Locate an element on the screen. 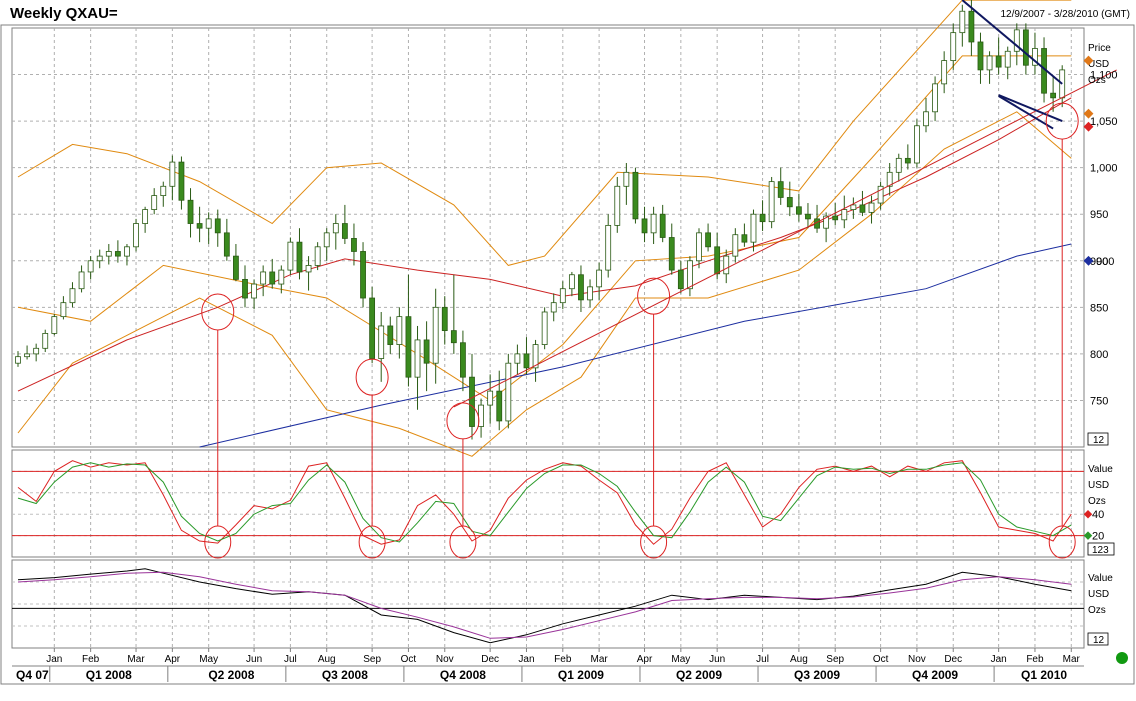  price-axis-box-label: 12 is located at coordinates (1099, 440).